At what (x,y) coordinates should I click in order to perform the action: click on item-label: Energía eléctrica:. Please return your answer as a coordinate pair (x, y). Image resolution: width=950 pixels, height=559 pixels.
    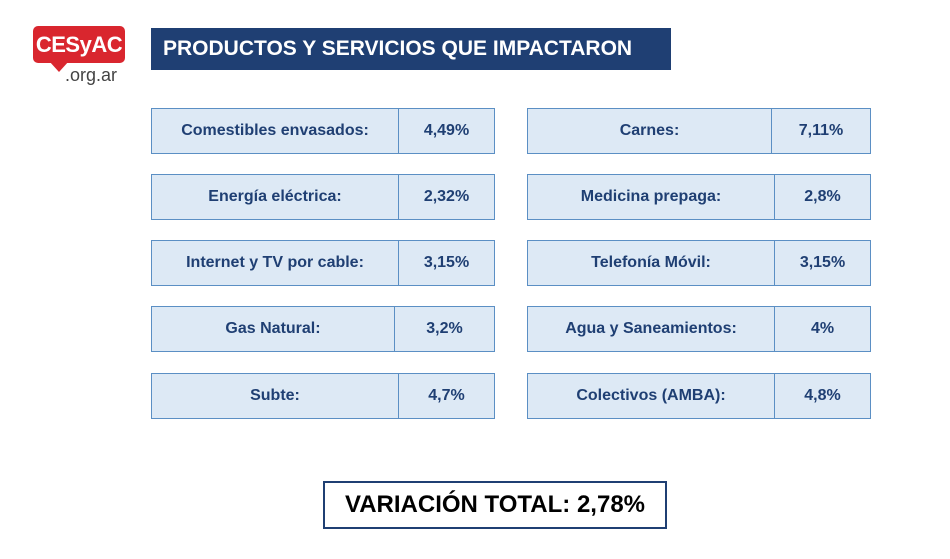
    Looking at the image, I should click on (275, 197).